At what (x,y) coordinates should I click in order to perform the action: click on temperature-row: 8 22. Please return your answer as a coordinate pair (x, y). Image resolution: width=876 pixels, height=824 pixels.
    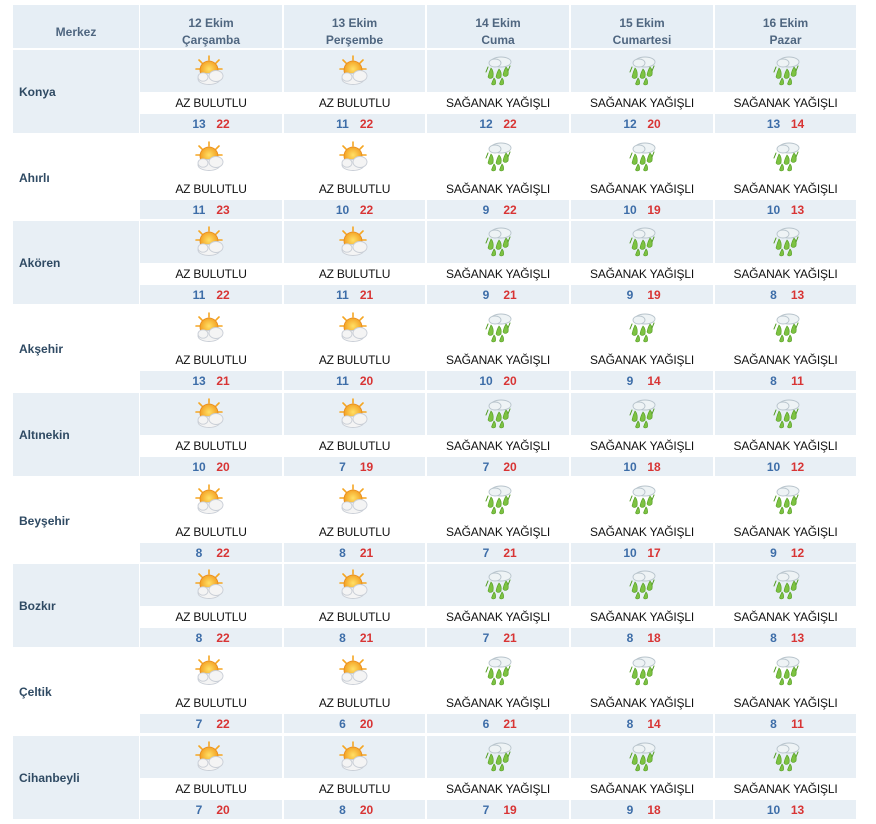
    Looking at the image, I should click on (211, 637).